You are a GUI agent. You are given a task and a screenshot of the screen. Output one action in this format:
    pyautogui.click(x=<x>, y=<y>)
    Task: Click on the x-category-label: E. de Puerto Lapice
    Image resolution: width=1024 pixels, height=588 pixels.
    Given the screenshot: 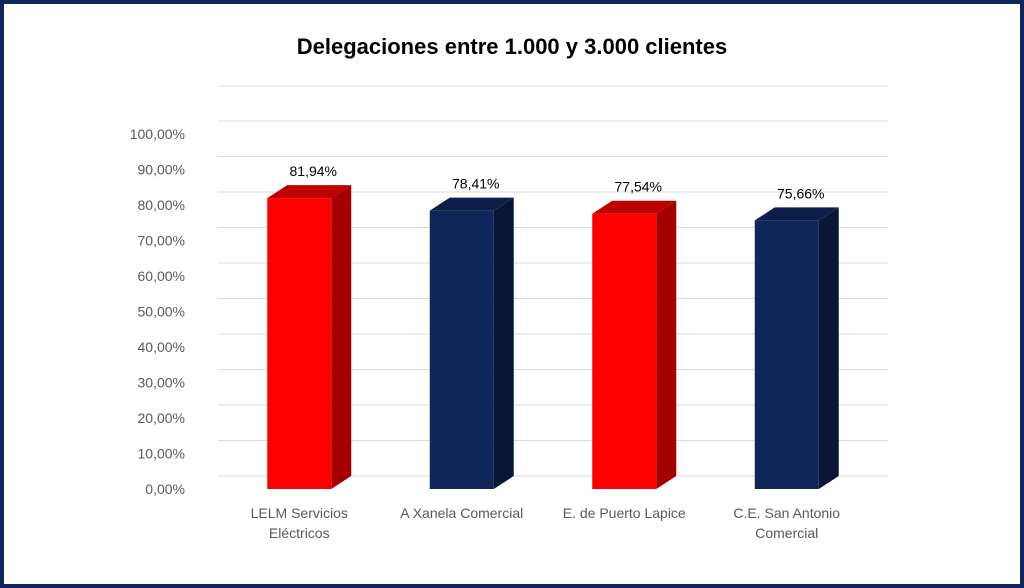 What is the action you would take?
    pyautogui.click(x=624, y=513)
    